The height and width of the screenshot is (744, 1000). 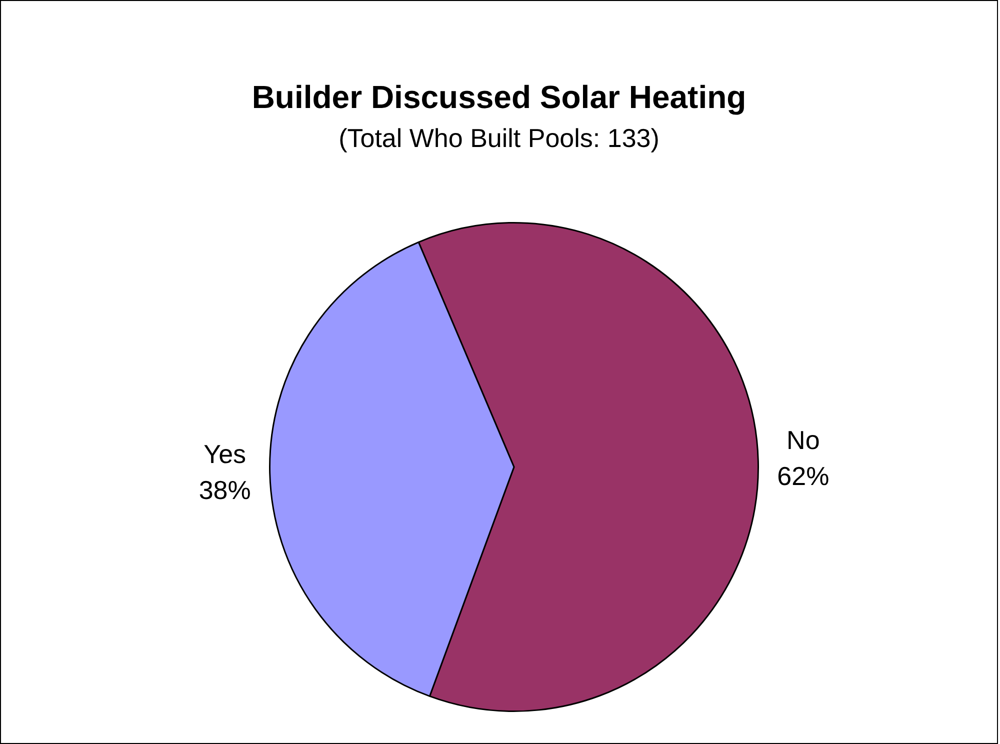 What do you see at coordinates (224, 490) in the screenshot?
I see `data-label: 38%` at bounding box center [224, 490].